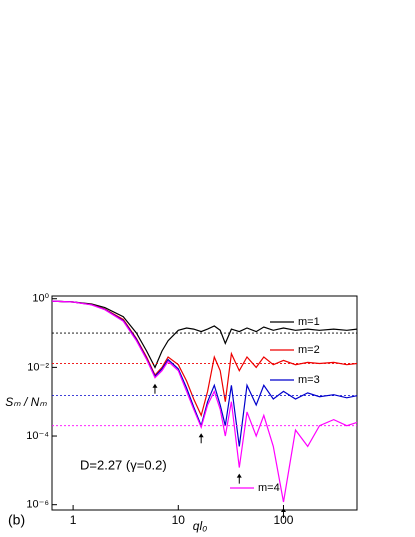 Image resolution: width=415 pixels, height=537 pixels. What do you see at coordinates (309, 350) in the screenshot?
I see `legend-label: m=2` at bounding box center [309, 350].